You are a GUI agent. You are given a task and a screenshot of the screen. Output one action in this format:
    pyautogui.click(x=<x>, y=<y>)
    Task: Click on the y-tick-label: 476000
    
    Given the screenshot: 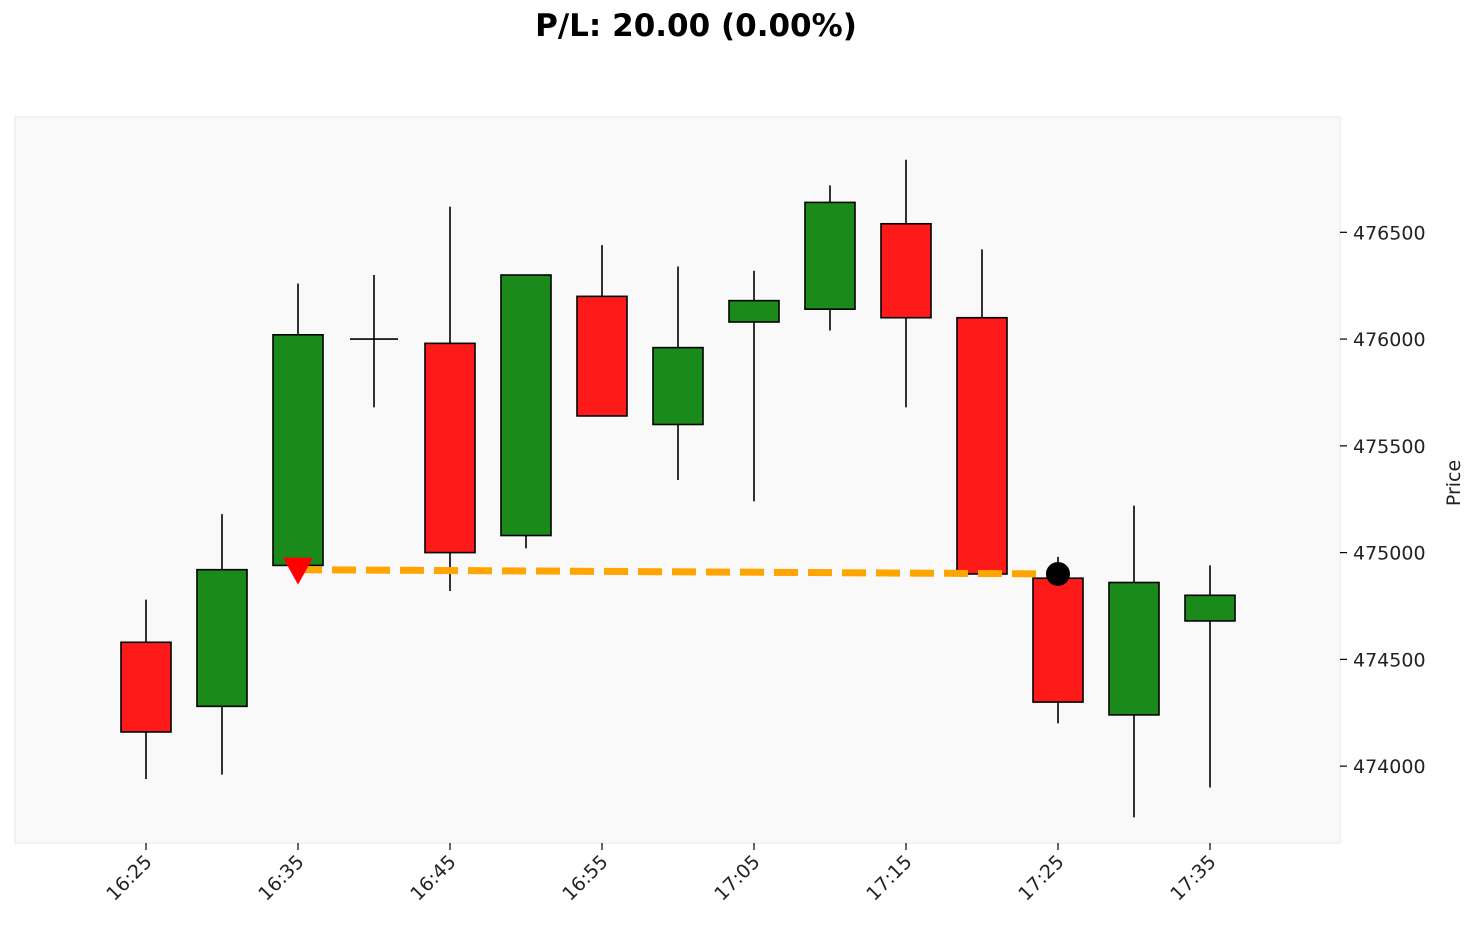 What is the action you would take?
    pyautogui.click(x=1389, y=340)
    